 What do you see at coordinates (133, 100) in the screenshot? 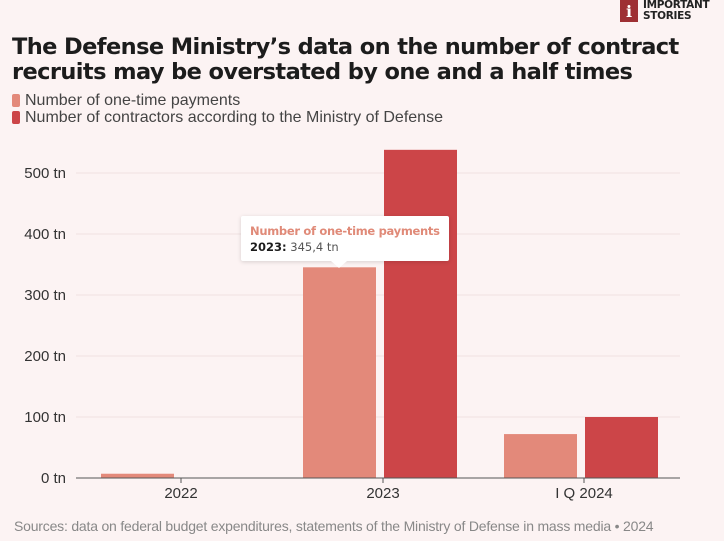
I see `legend-label: Number of one-time payments` at bounding box center [133, 100].